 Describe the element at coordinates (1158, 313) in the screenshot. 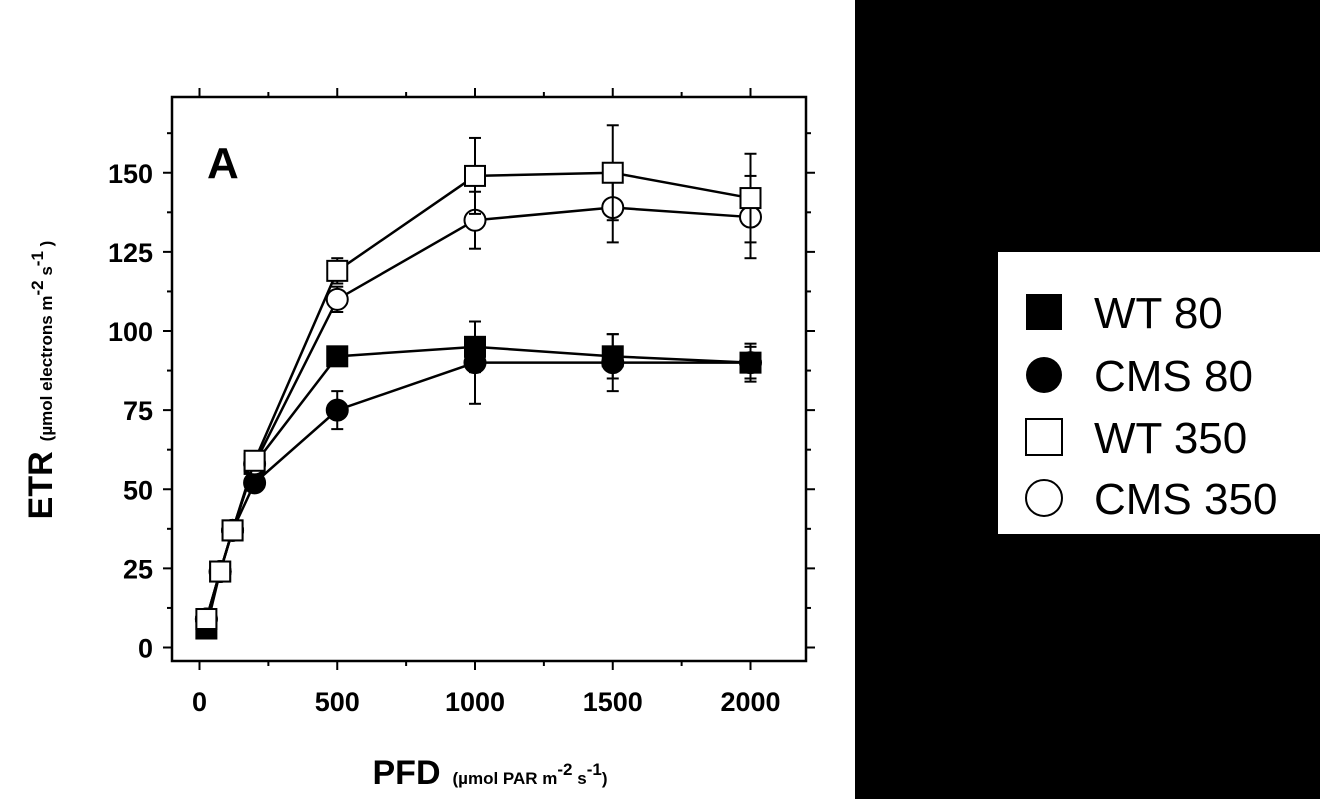

I see `legend-label: WT 80` at that location.